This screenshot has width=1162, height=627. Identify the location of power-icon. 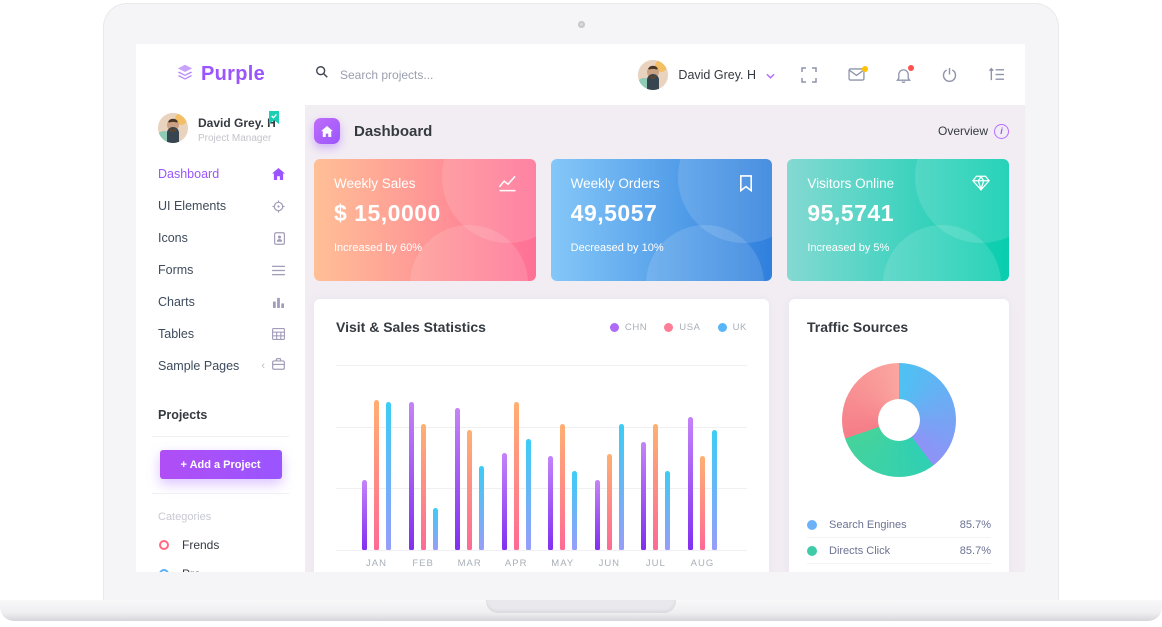
(949, 75).